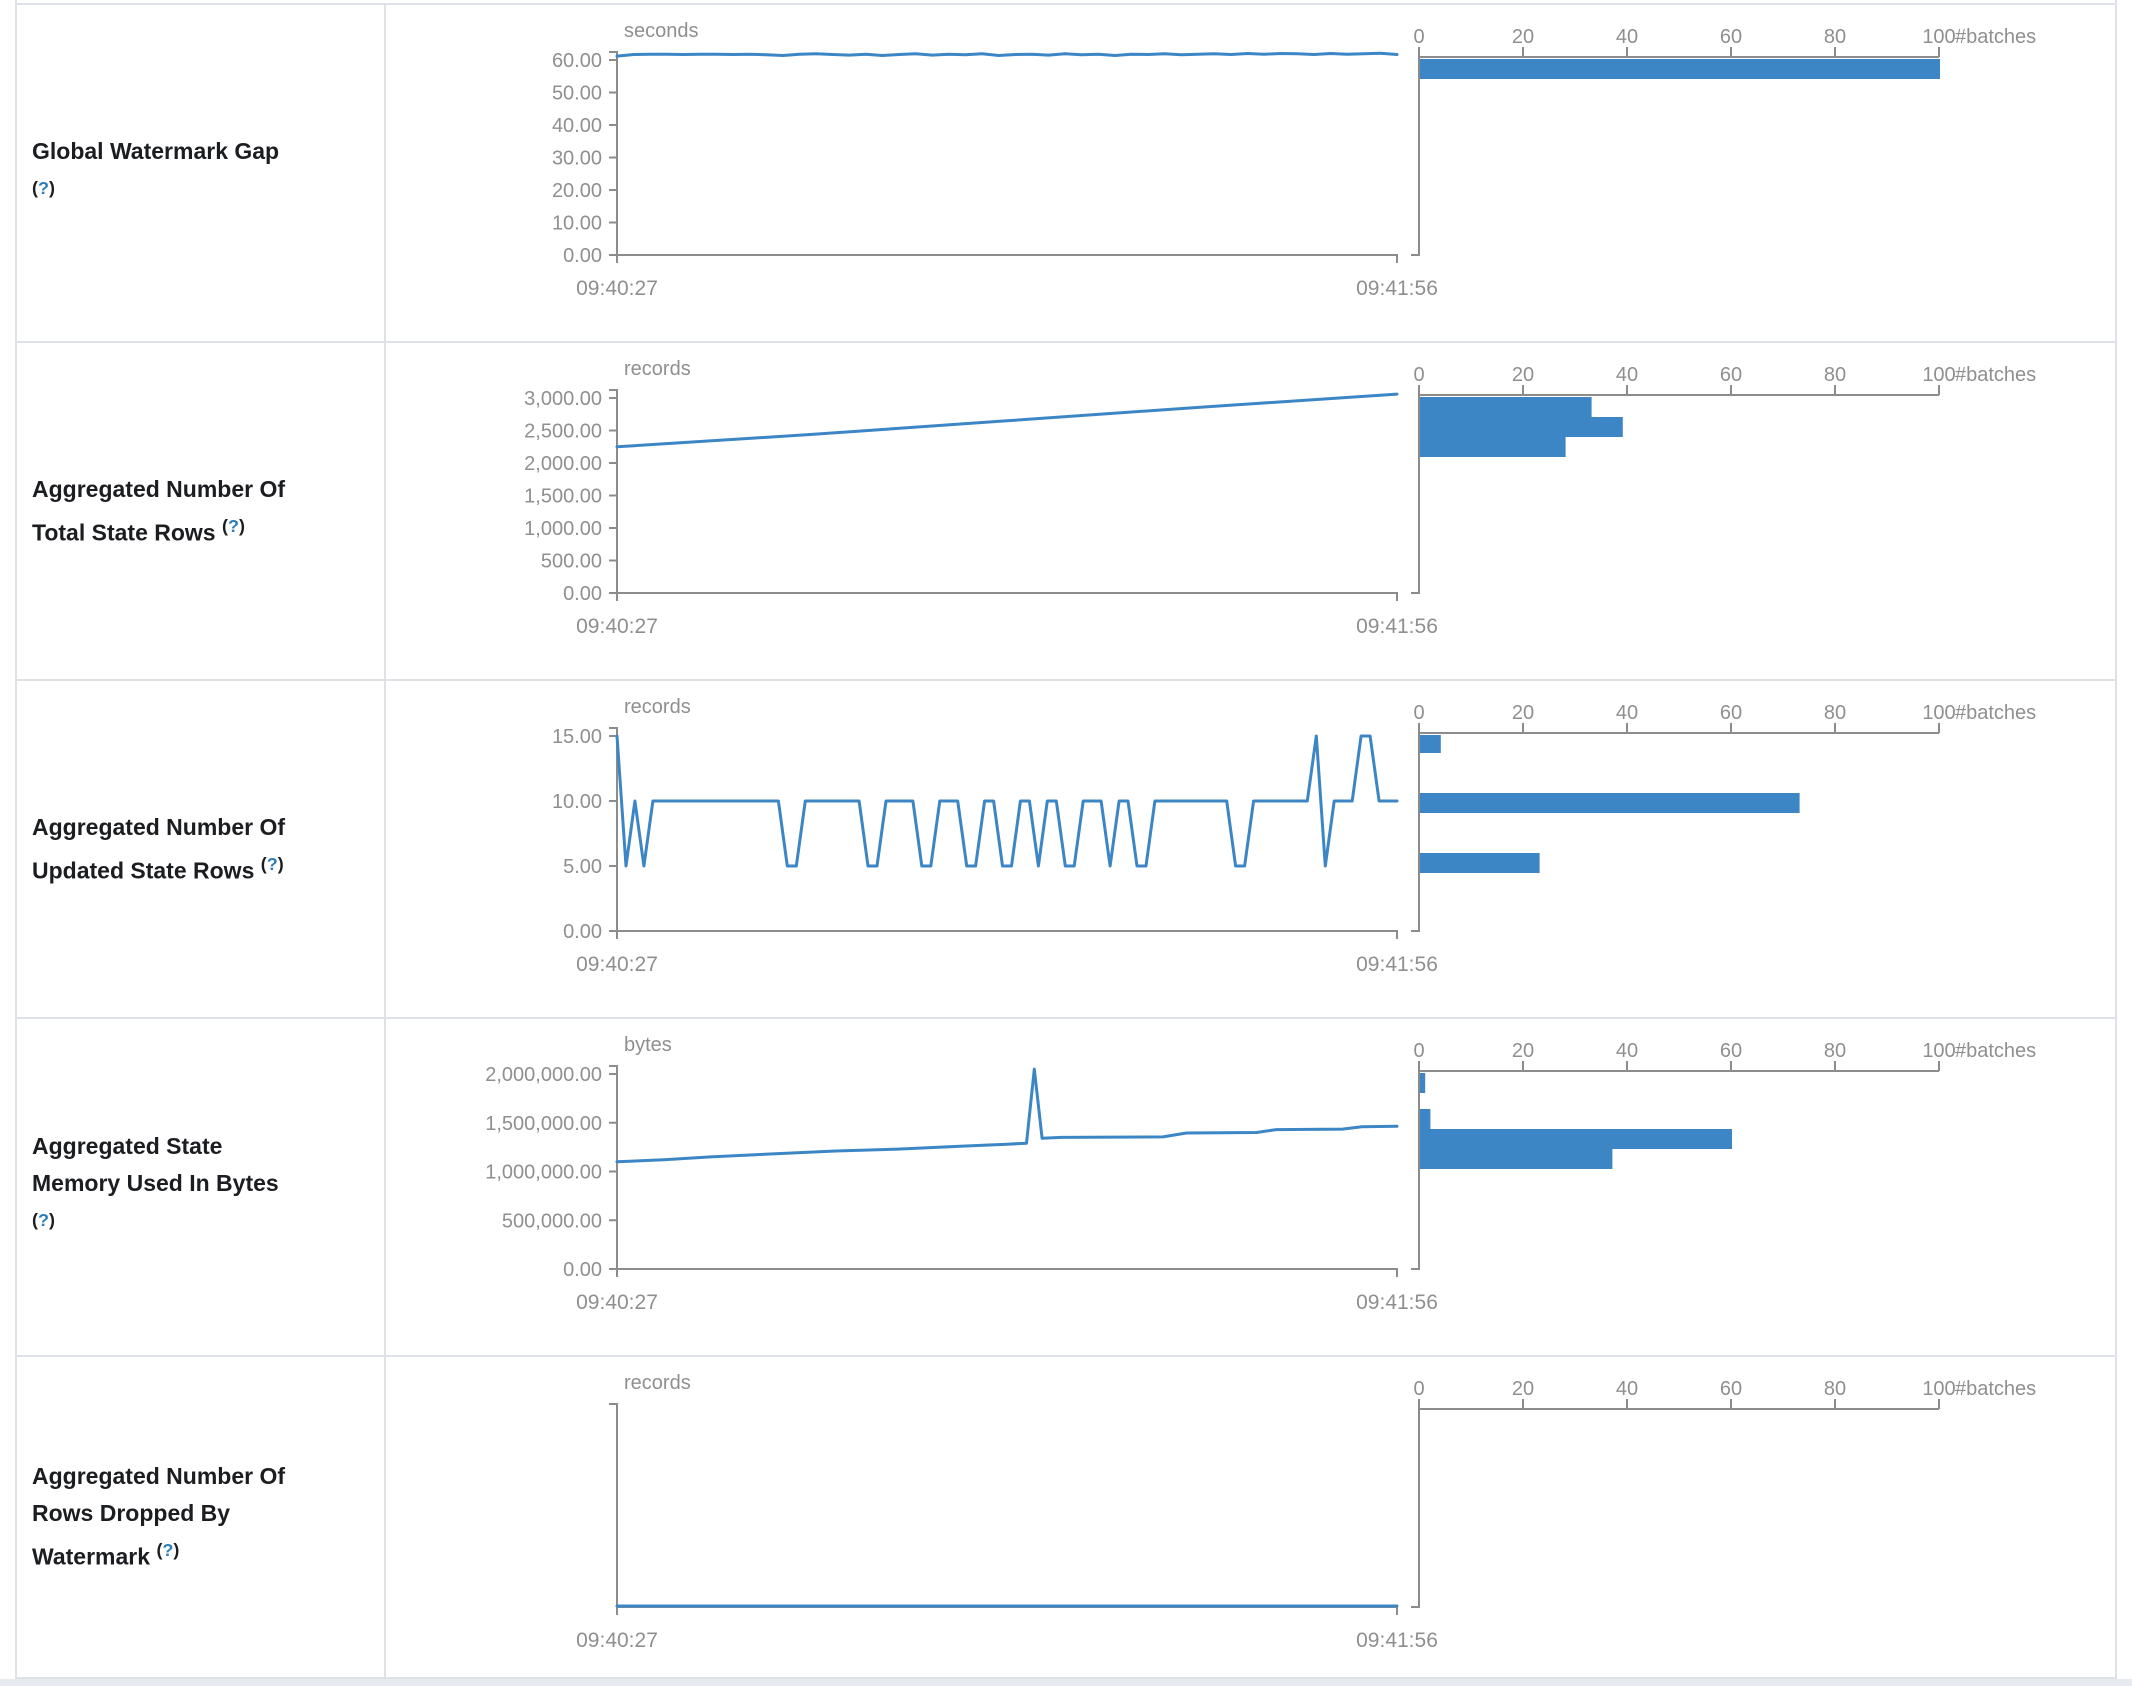 Image resolution: width=2132 pixels, height=1686 pixels. What do you see at coordinates (563, 399) in the screenshot?
I see `timeline-y-tick-label: 3,000.00` at bounding box center [563, 399].